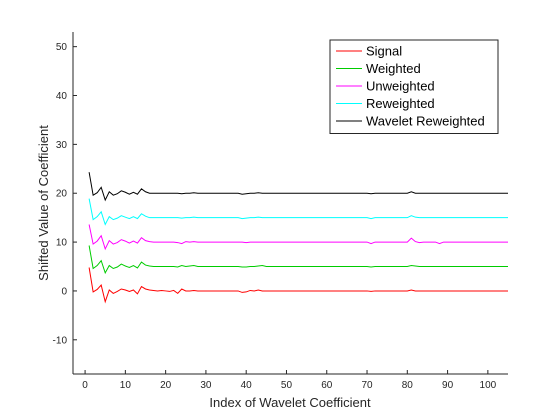 The width and height of the screenshot is (560, 420). What do you see at coordinates (60, 340) in the screenshot?
I see `y-tick-label: -10` at bounding box center [60, 340].